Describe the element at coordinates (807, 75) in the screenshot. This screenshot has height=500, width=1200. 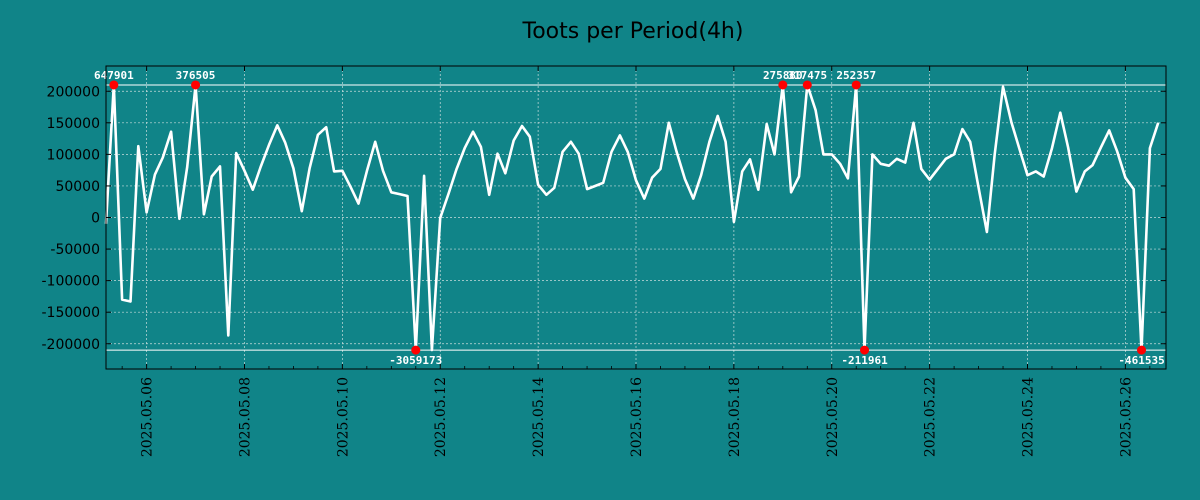
I see `annotation-label: 317475` at that location.